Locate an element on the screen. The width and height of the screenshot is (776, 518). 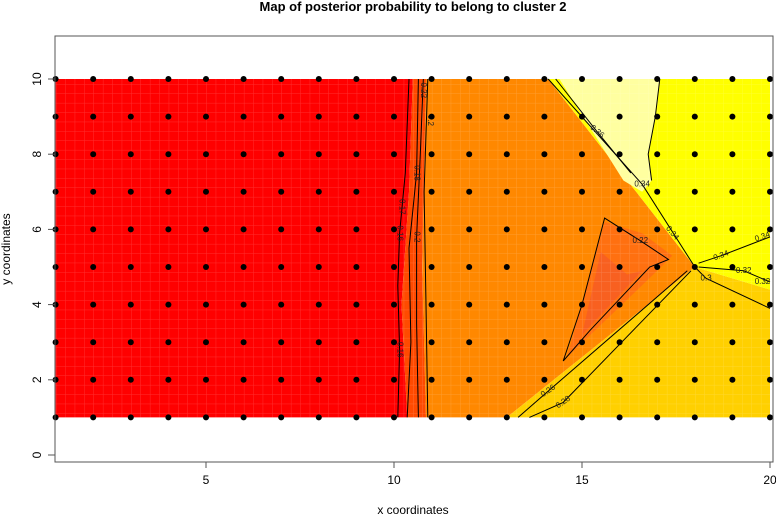
contour-label: 0.2 is located at coordinates (430, 121).